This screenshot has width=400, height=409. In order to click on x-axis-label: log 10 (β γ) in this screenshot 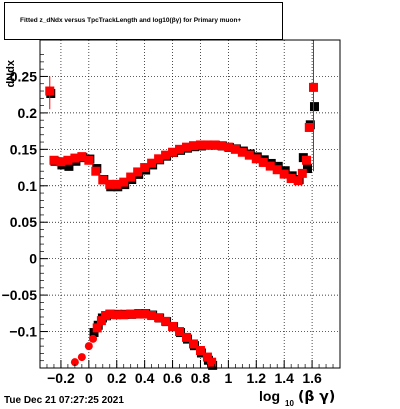, I will do `click(297, 398)`.